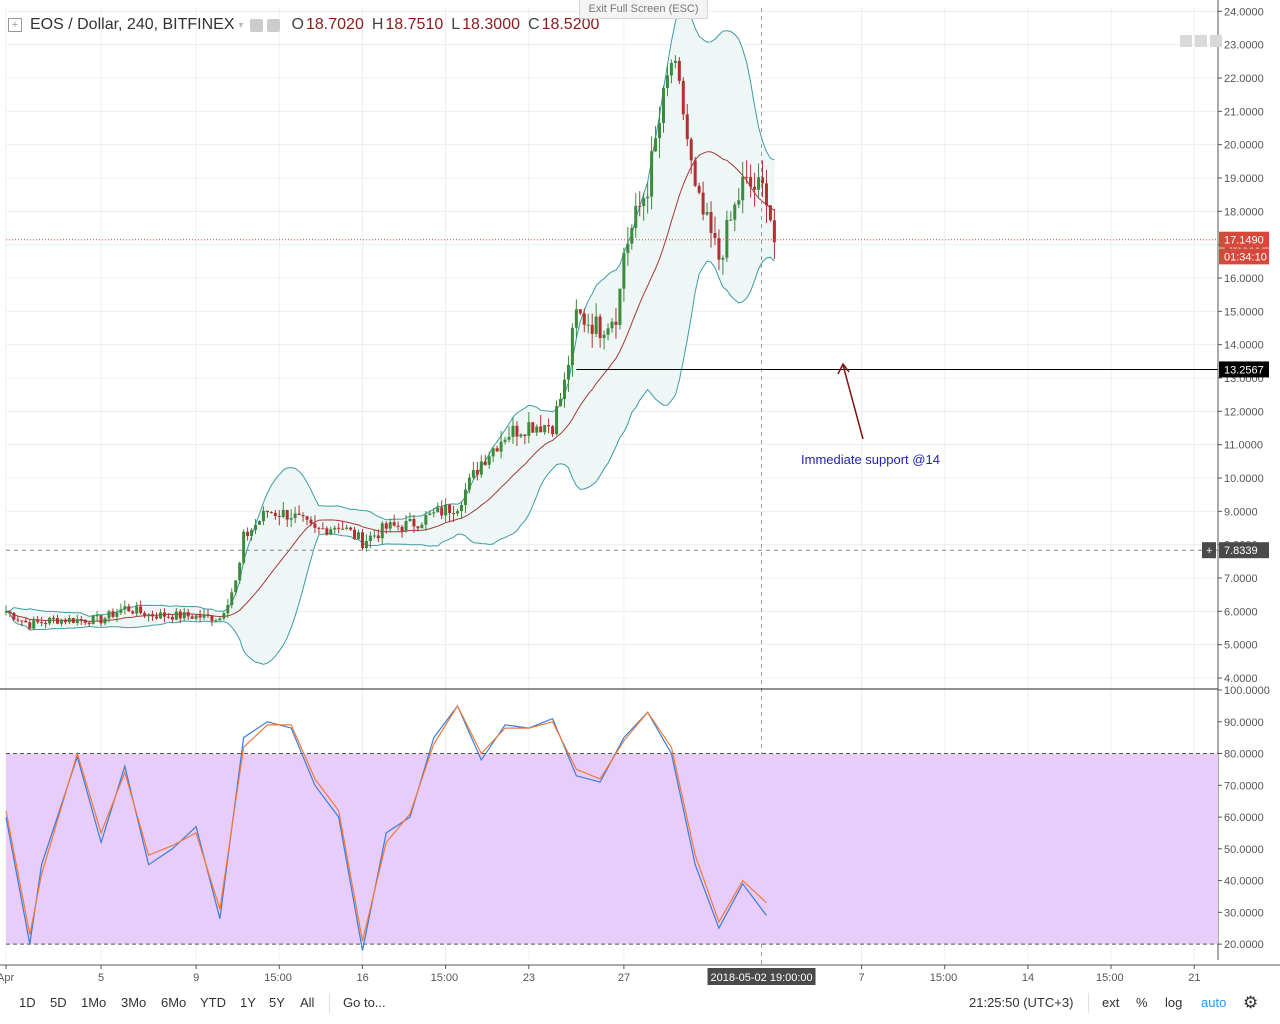  Describe the element at coordinates (1021, 1002) in the screenshot. I see `clock-timezone: 21:25:50 (UTC+3)` at that location.